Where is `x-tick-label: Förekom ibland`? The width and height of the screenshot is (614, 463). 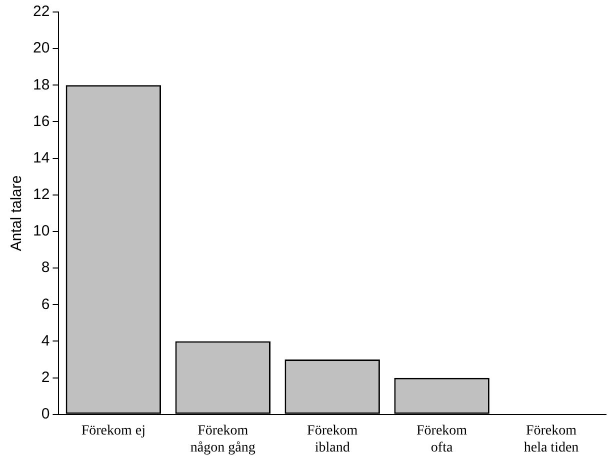 x-tick-label: Förekom ibland is located at coordinates (332, 439).